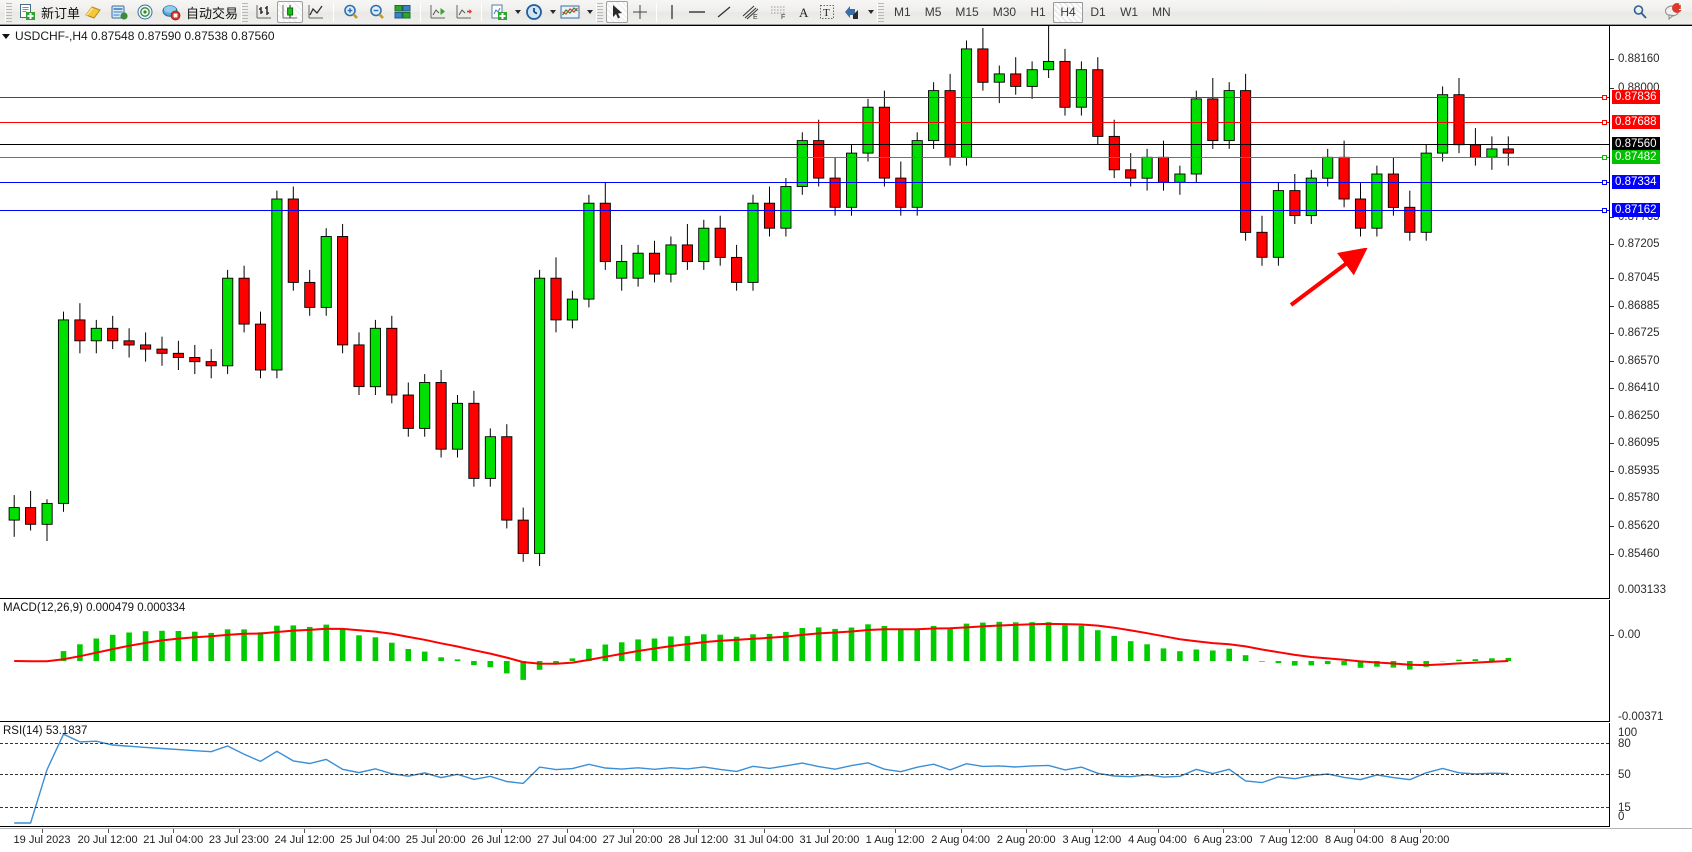 The height and width of the screenshot is (852, 1692). What do you see at coordinates (45, 731) in the screenshot?
I see `rsi-header: RSI(14) 53.1837` at bounding box center [45, 731].